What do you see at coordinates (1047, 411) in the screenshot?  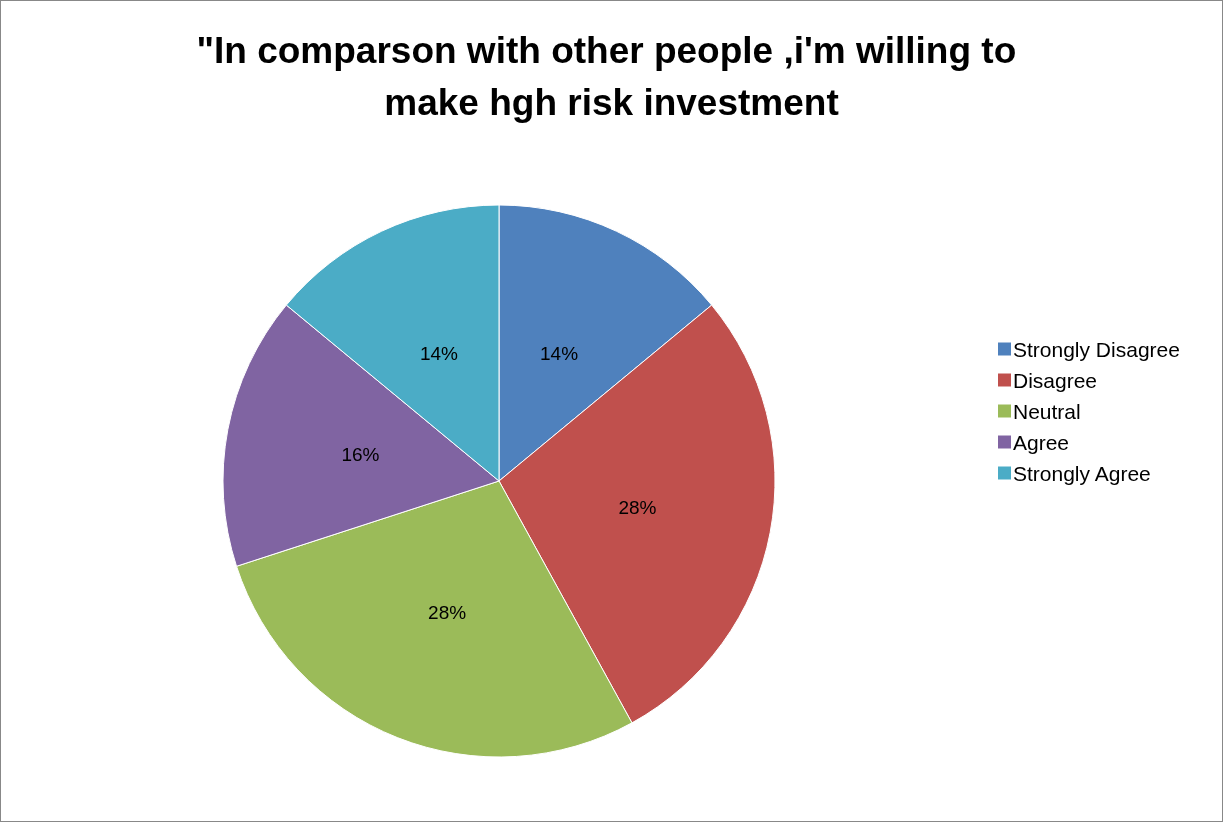 I see `legend-label: Neutral` at bounding box center [1047, 411].